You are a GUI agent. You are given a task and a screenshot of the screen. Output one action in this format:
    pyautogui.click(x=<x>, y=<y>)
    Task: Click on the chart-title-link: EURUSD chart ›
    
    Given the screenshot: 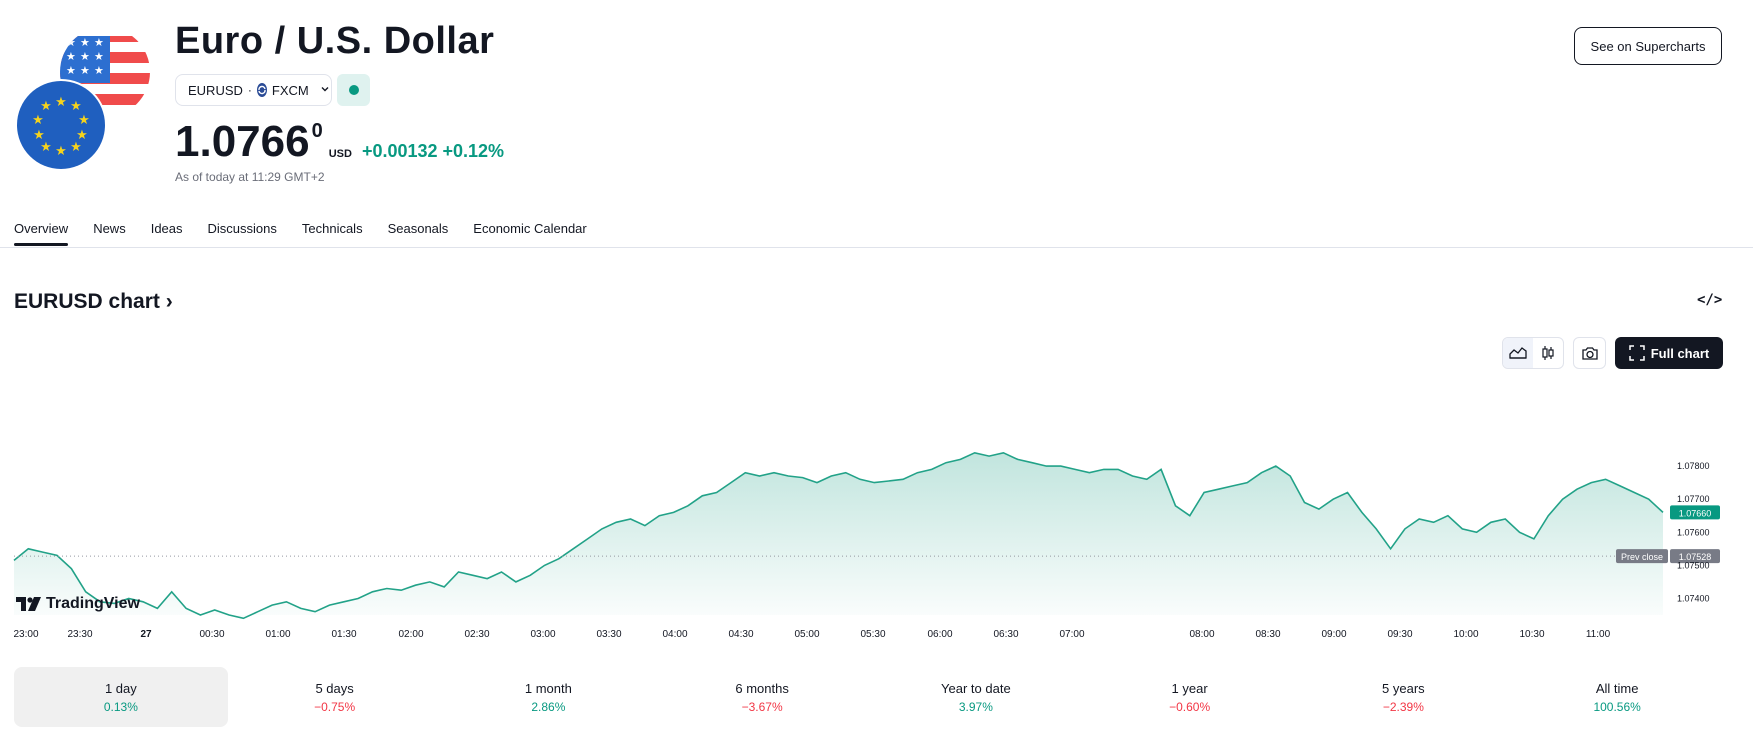 What is the action you would take?
    pyautogui.click(x=93, y=301)
    